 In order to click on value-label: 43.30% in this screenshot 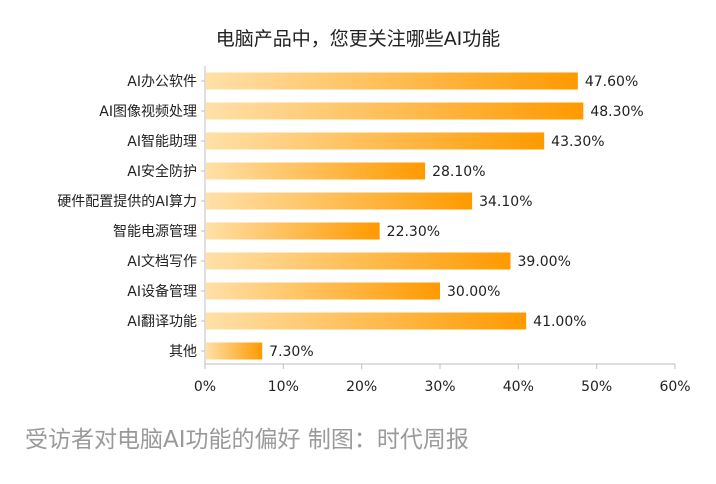, I will do `click(577, 142)`.